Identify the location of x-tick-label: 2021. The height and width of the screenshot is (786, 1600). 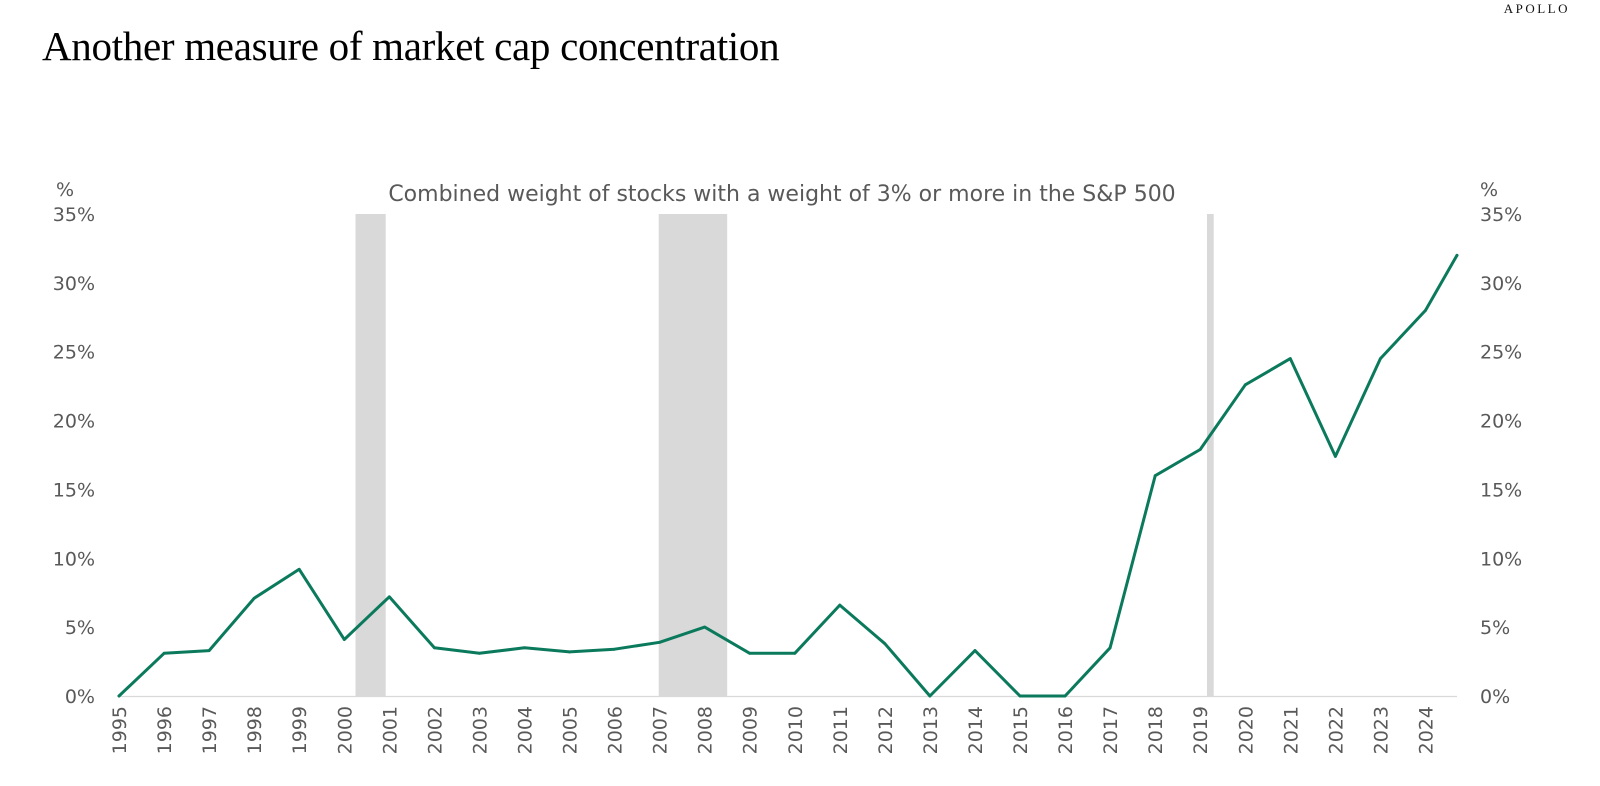
(1291, 730).